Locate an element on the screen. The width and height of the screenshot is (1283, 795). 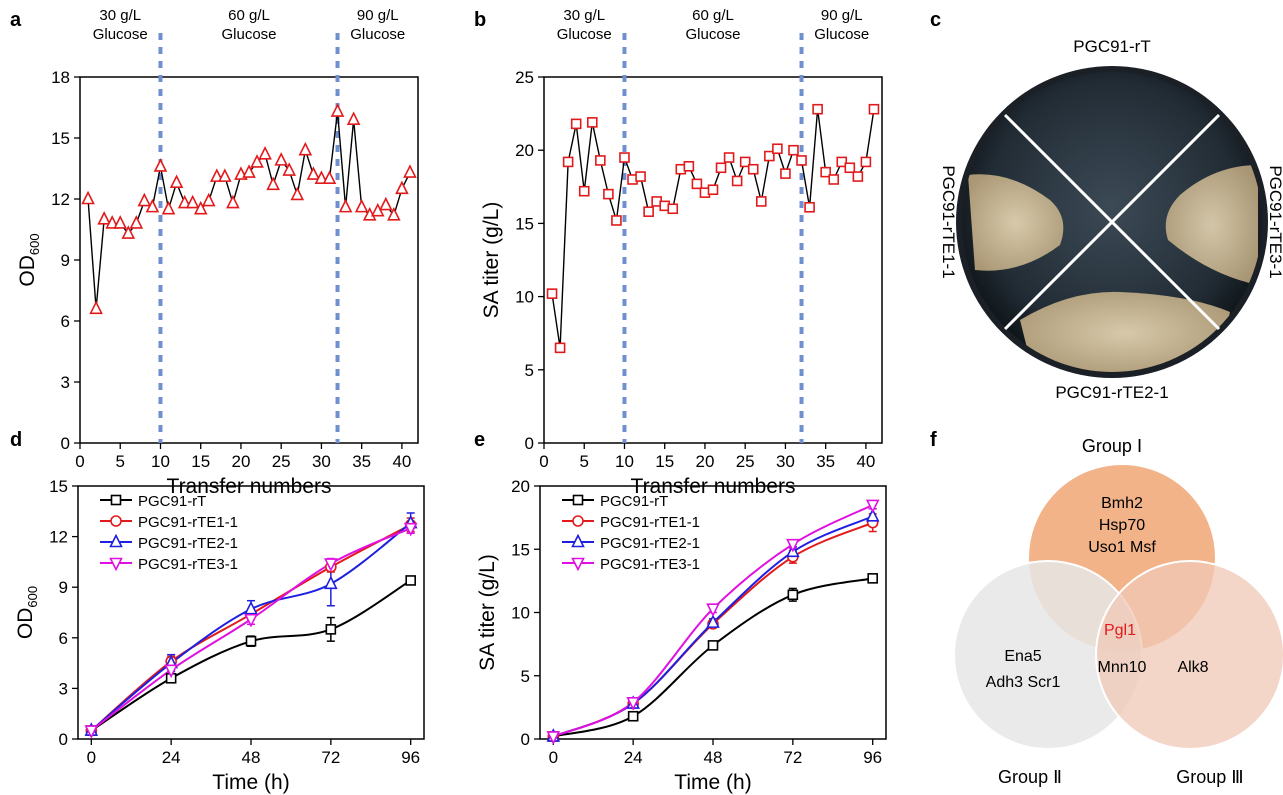
x-tick-label: 48 is located at coordinates (251, 757).